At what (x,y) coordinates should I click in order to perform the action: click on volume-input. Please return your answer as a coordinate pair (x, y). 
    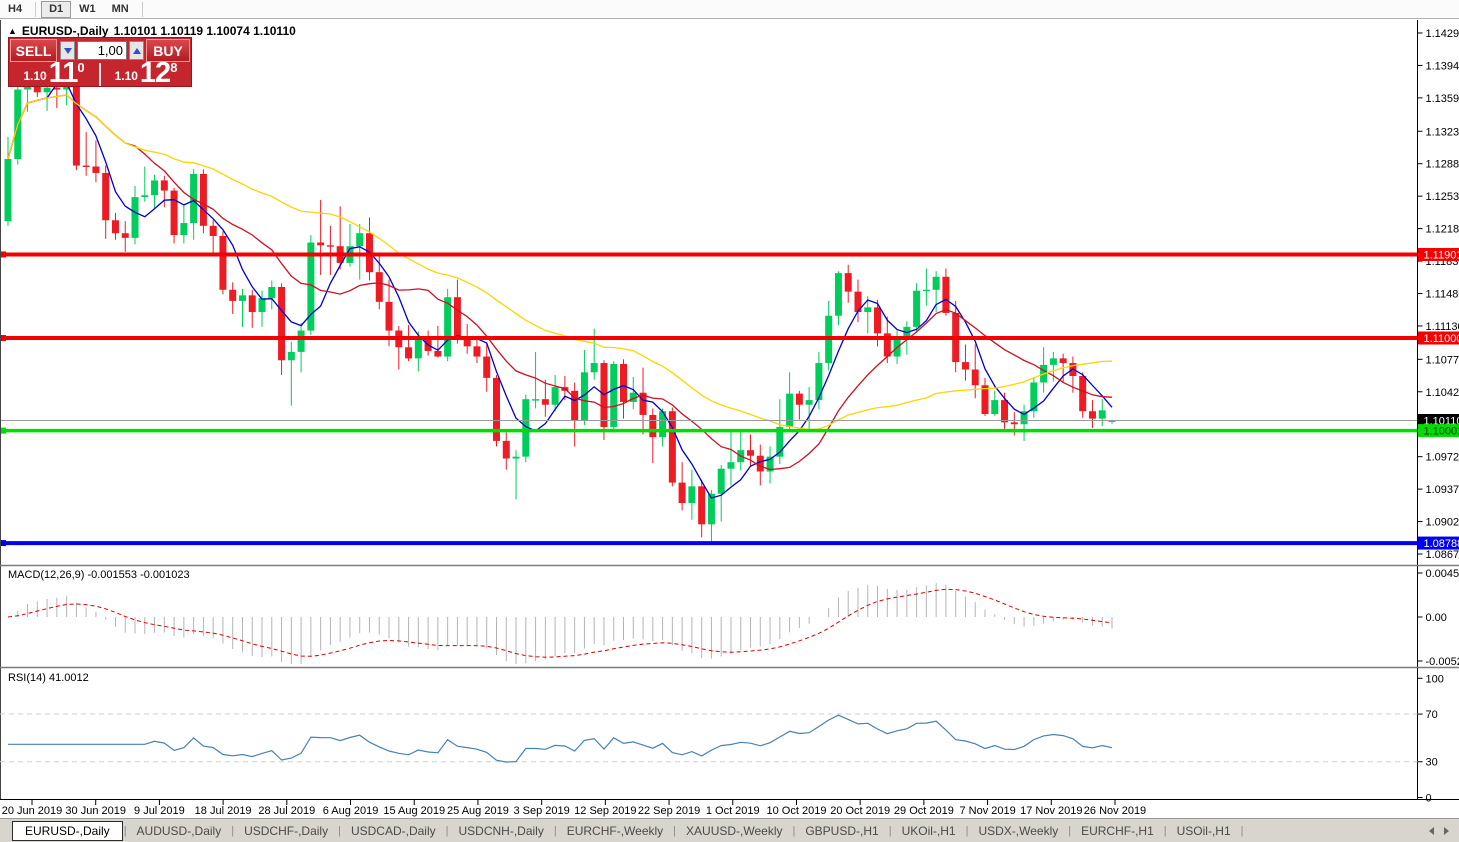
    Looking at the image, I should click on (102, 50).